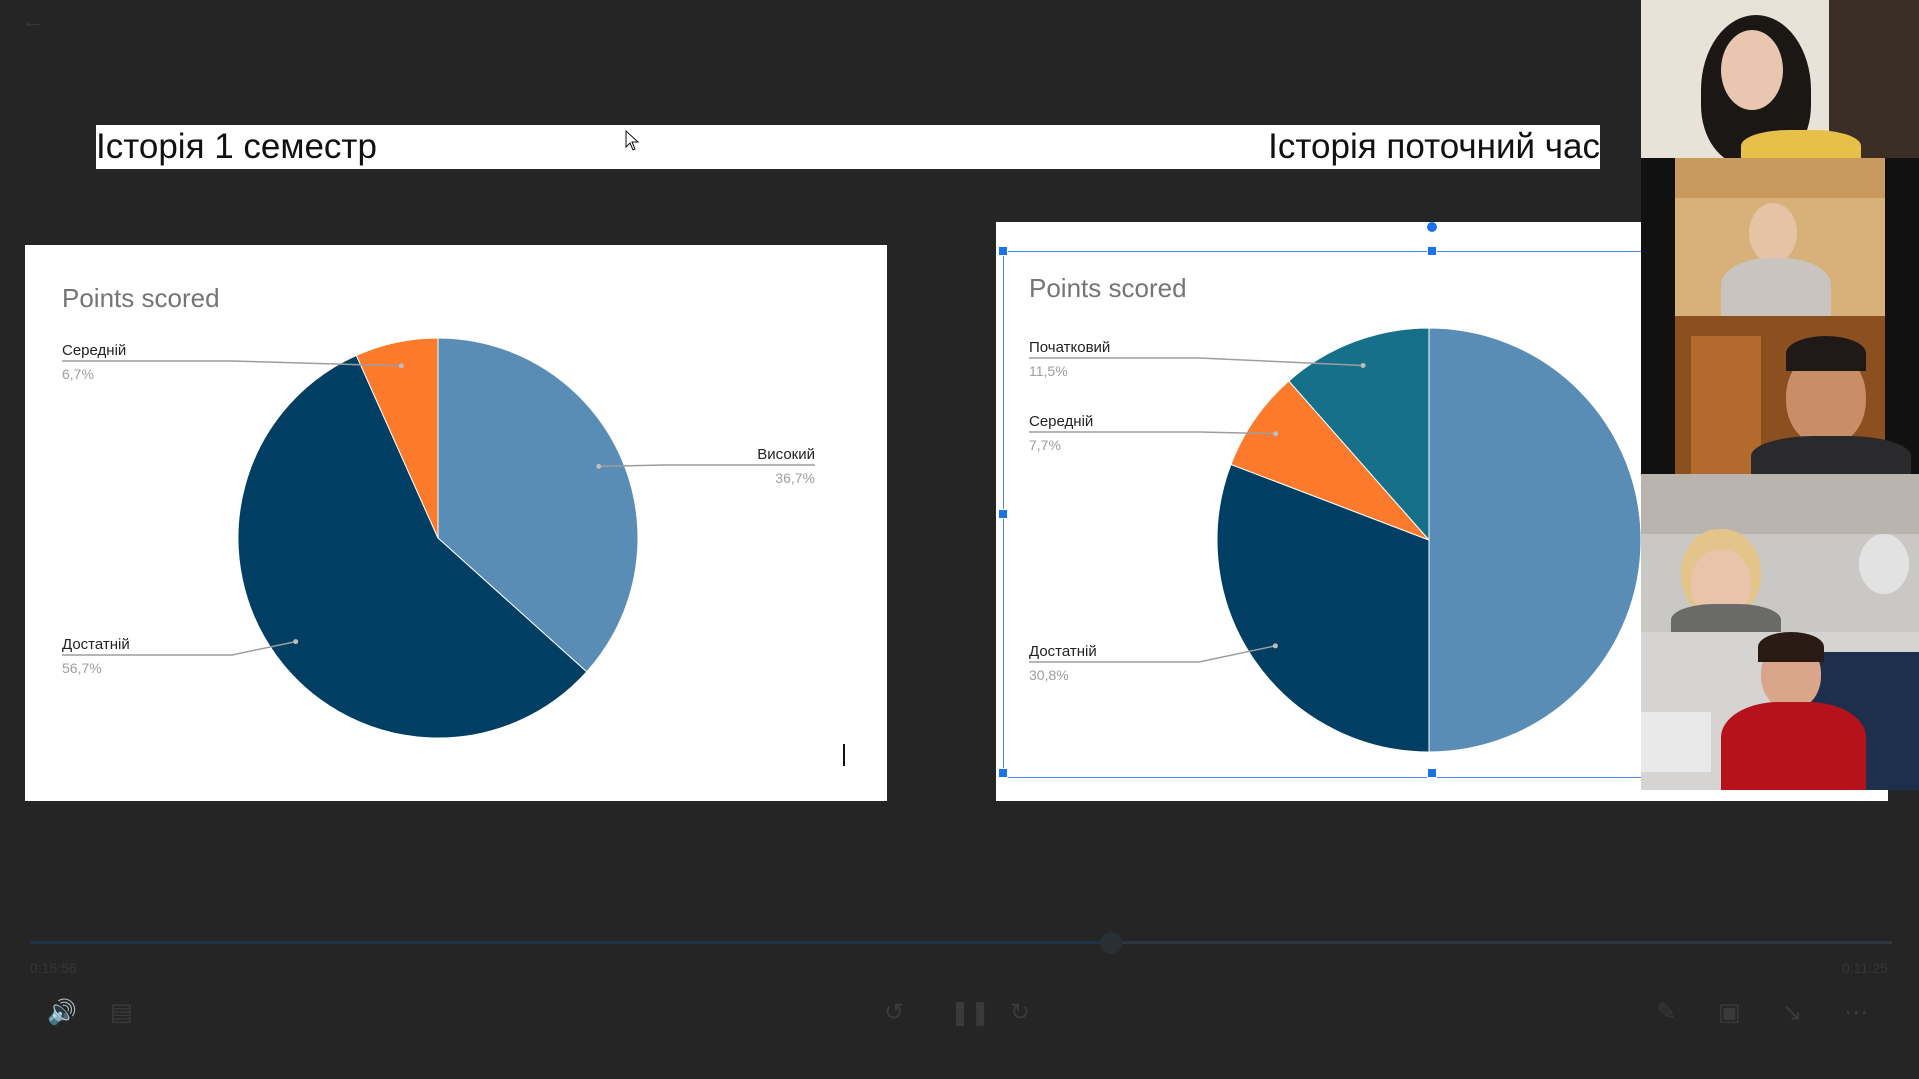 The image size is (1919, 1079). I want to click on slice-percent-label: 11,5%, so click(1048, 371).